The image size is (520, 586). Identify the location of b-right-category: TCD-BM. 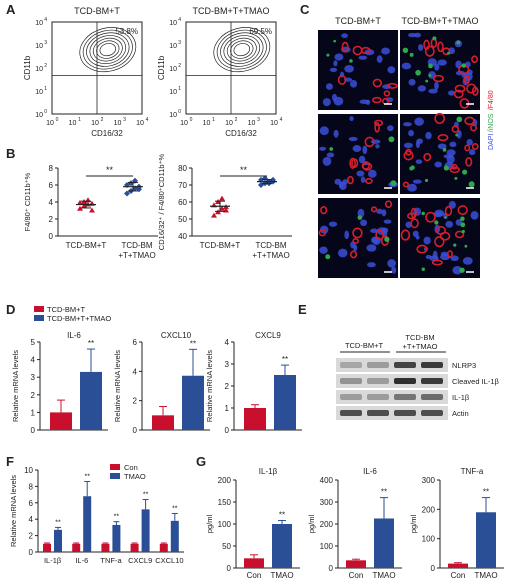
(270, 245).